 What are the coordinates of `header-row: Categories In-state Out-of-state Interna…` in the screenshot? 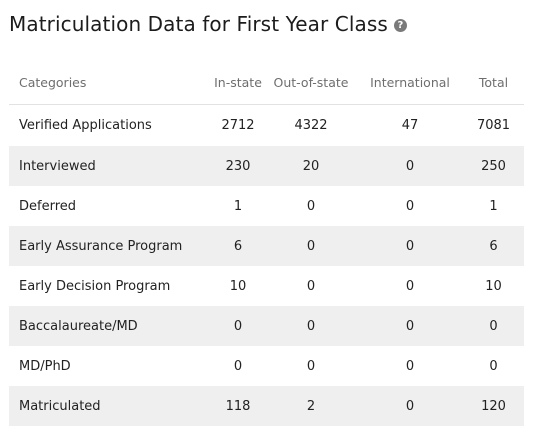 It's located at (266, 83).